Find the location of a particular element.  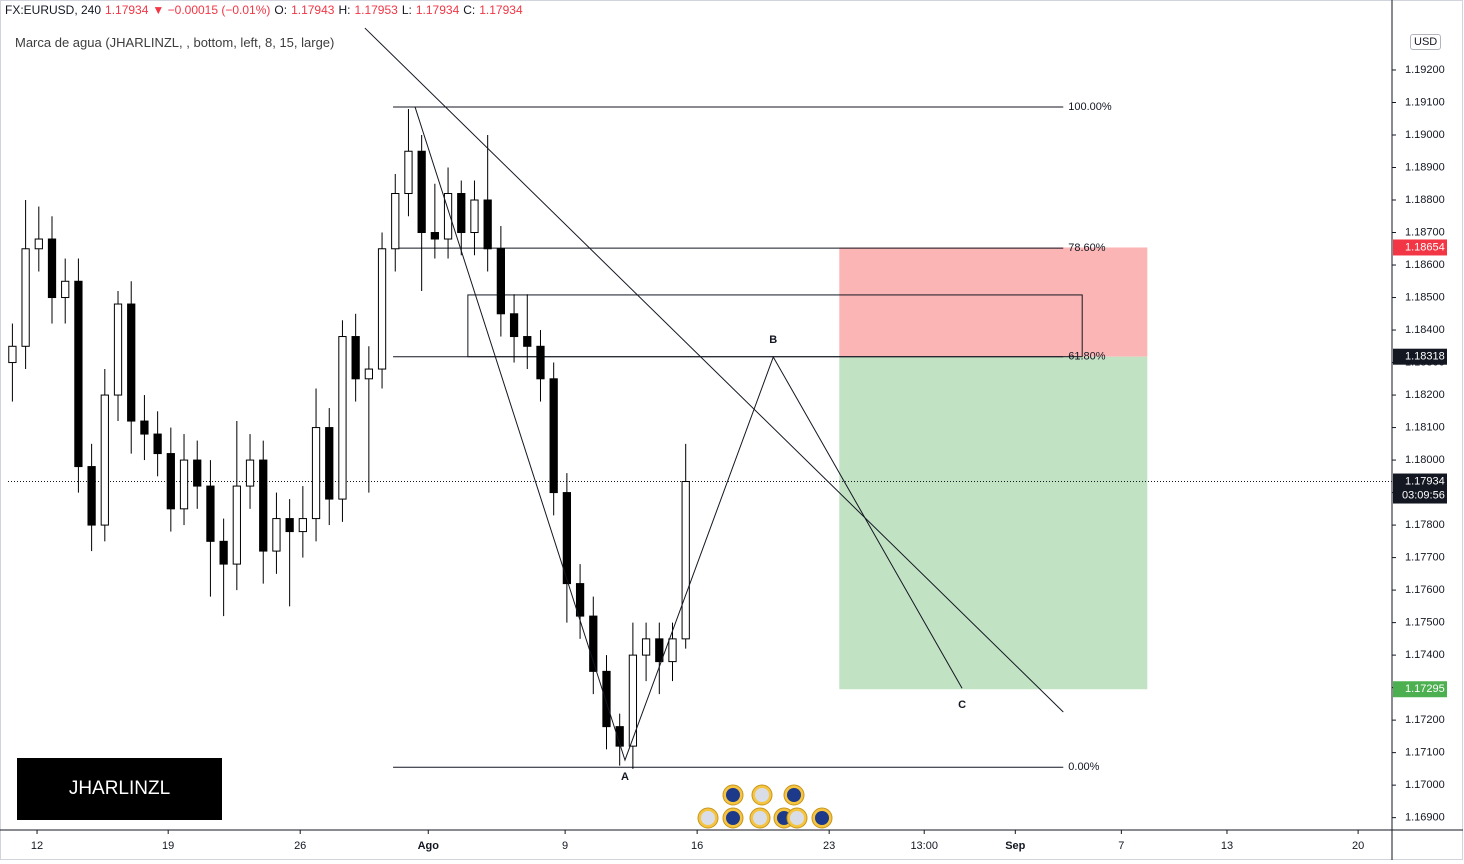

fib-label: 61.80% is located at coordinates (1087, 357).